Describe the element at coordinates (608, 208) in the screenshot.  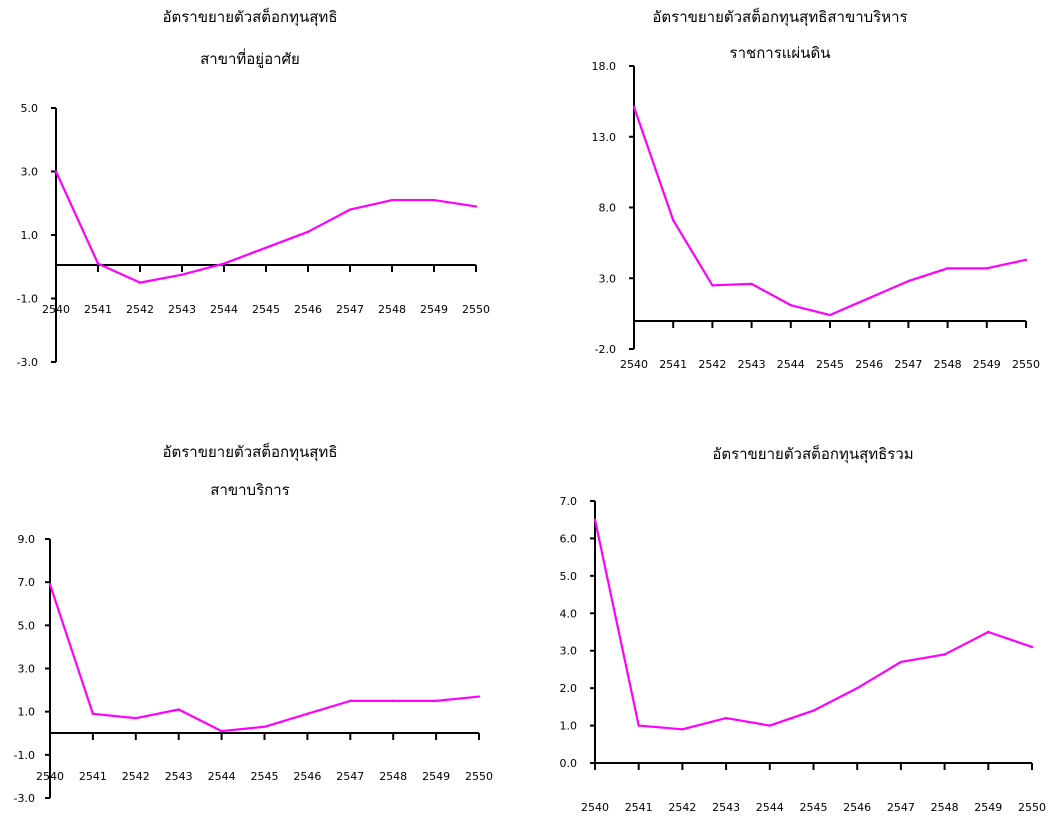
I see `y-tick-label: 8.0` at that location.